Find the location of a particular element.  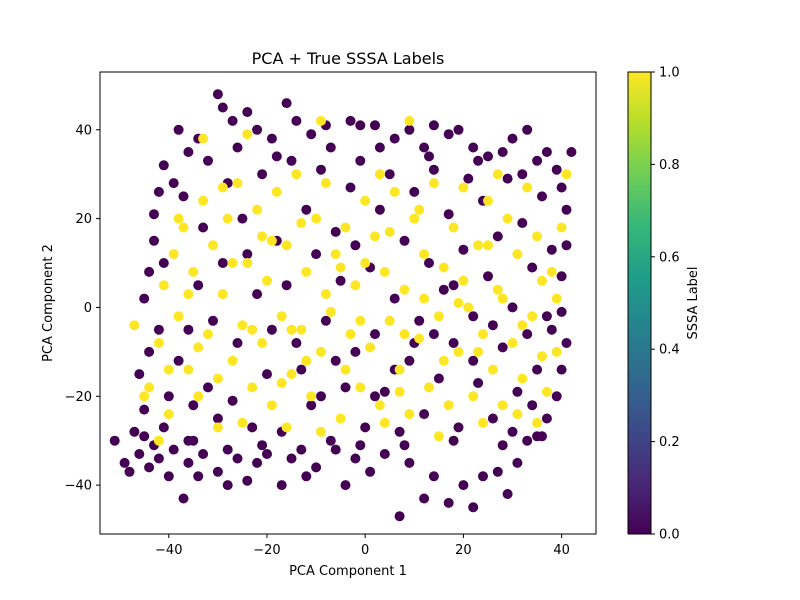

colorbar-tick-label: 0.0 is located at coordinates (669, 535).